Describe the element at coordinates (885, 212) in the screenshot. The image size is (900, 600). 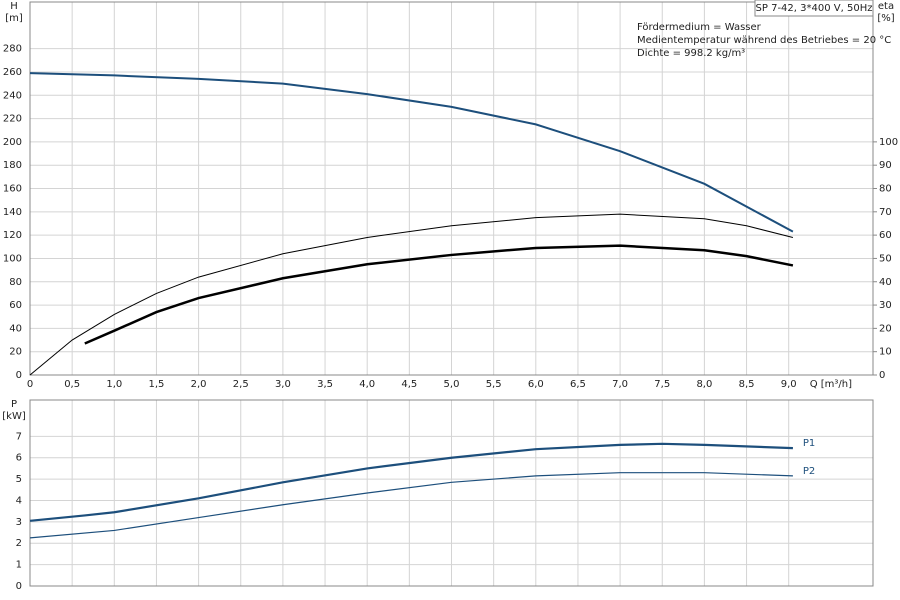
I see `y2-tick-label: 70` at that location.